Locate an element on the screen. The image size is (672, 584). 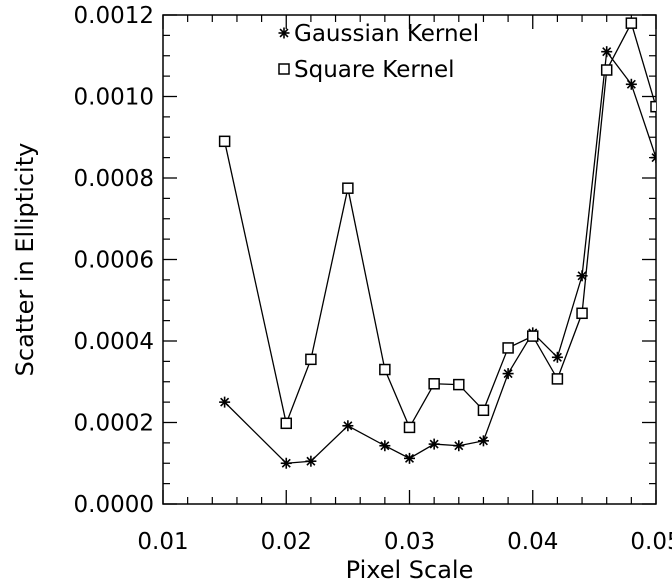
legend-marker-square is located at coordinates (284, 69).